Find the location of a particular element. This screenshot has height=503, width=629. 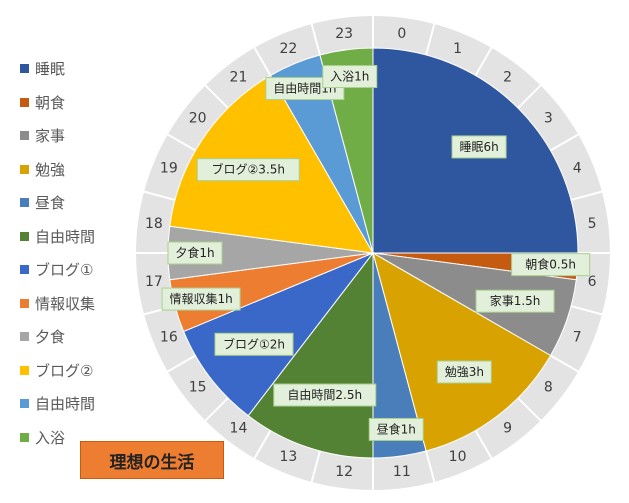

clock-label: 12 is located at coordinates (344, 472).